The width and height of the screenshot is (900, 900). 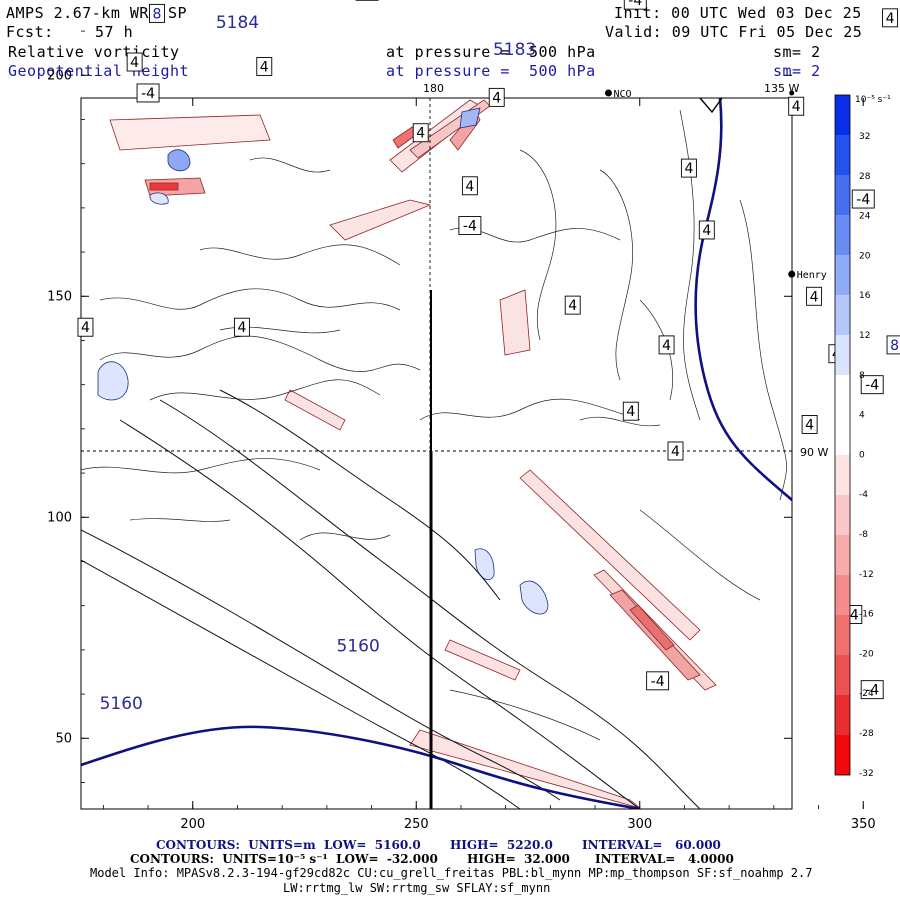 I want to click on colorbar-label: 8, so click(x=862, y=376).